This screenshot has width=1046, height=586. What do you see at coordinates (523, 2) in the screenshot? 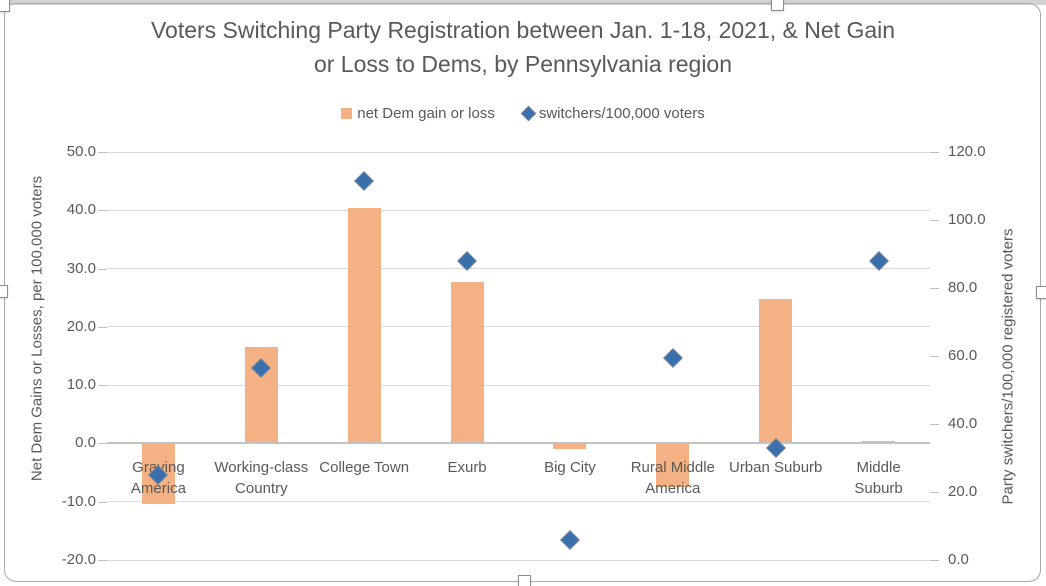
I see `window-top-edge` at bounding box center [523, 2].